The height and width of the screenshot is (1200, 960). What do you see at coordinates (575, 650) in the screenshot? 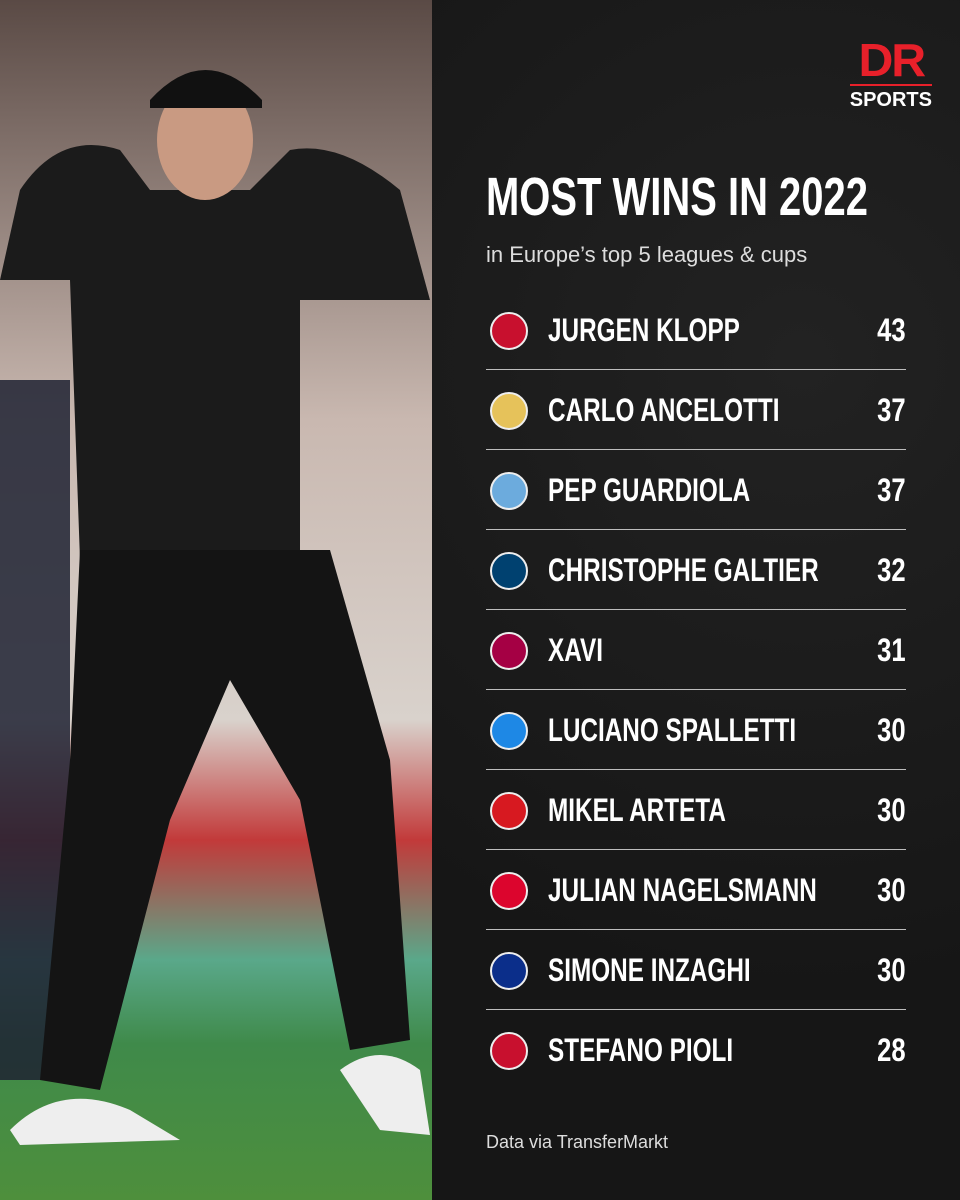
I see `manager-name: XAVI` at bounding box center [575, 650].